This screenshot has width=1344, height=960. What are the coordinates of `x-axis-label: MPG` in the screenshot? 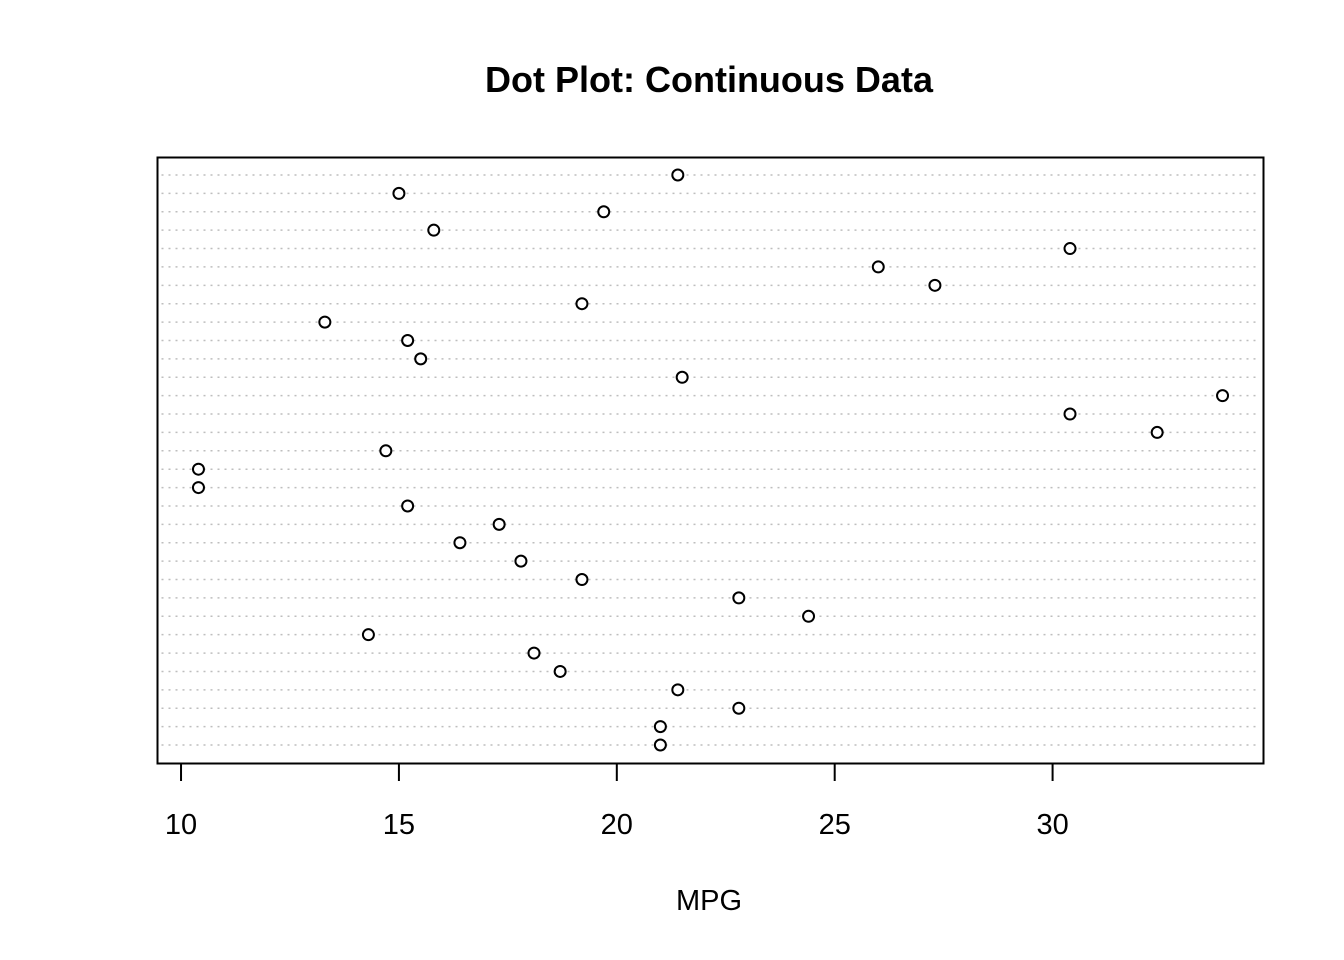 It's located at (709, 901).